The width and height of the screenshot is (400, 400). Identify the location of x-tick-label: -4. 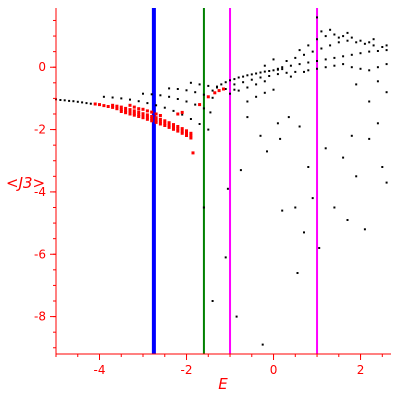
(100, 370).